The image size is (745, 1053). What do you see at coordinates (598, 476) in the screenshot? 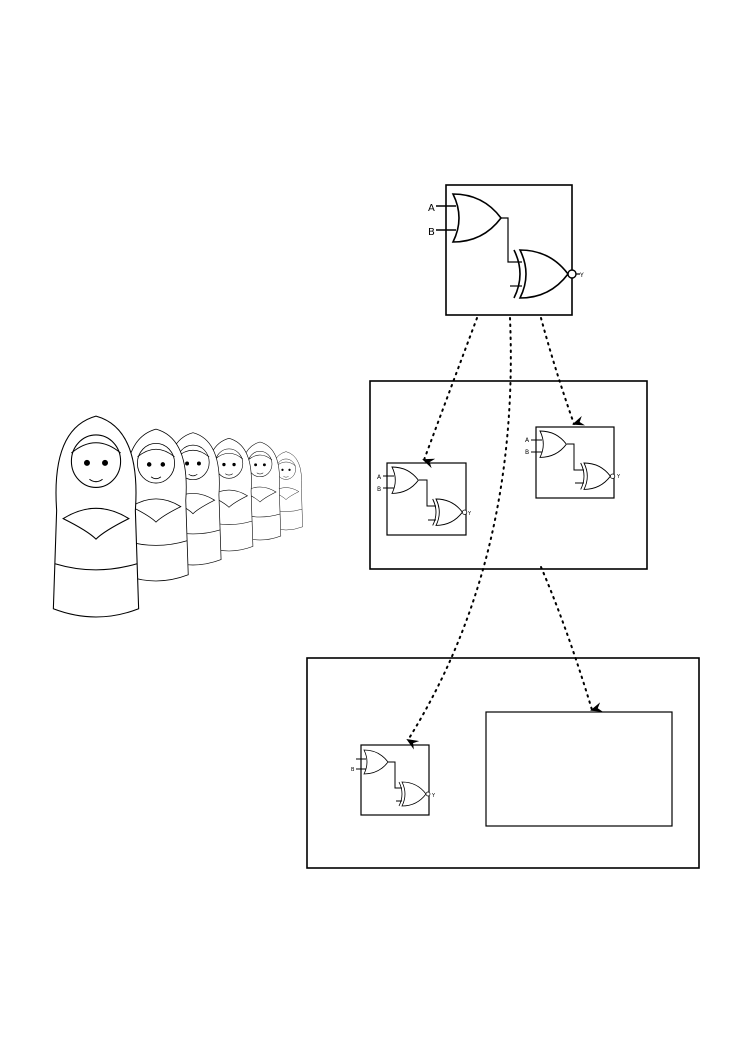
I see `mid-right-xnor-gate` at bounding box center [598, 476].